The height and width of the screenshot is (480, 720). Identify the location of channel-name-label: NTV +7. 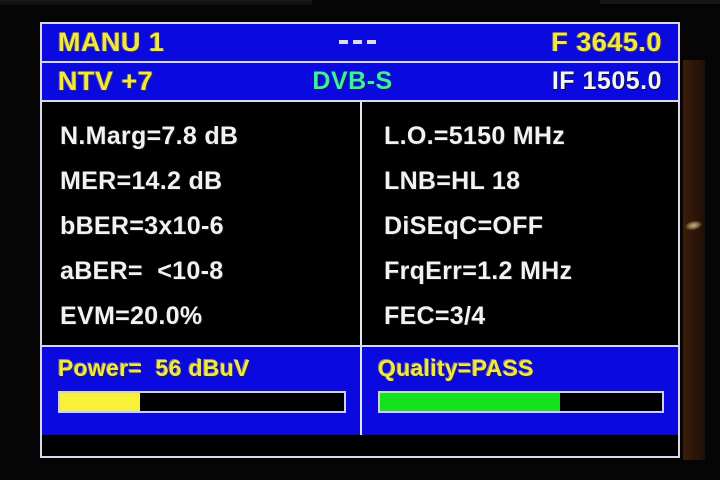
(106, 81).